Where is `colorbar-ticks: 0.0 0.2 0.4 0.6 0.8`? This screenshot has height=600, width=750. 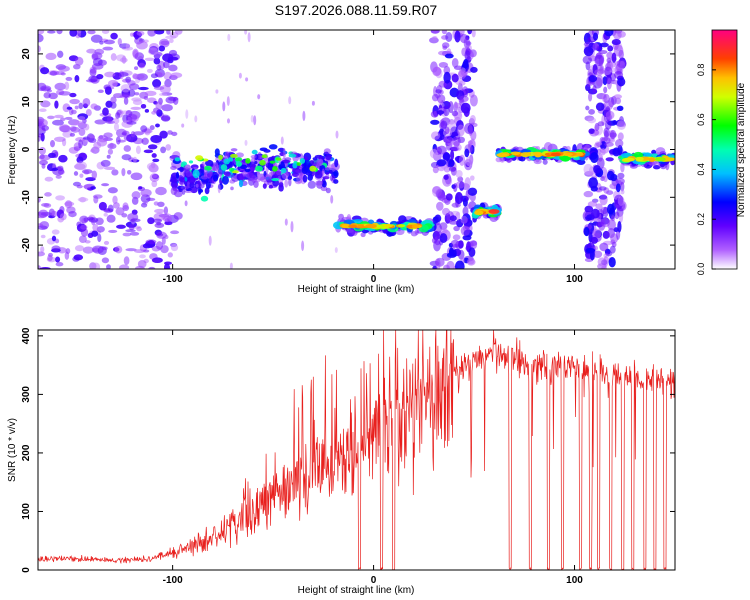 colorbar-ticks: 0.0 0.2 0.4 0.6 0.8 is located at coordinates (706, 169).